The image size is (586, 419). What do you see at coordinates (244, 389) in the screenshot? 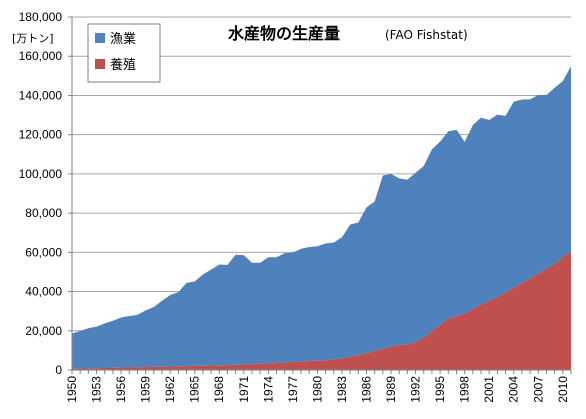
I see `x-tick-label: 1971` at bounding box center [244, 389].